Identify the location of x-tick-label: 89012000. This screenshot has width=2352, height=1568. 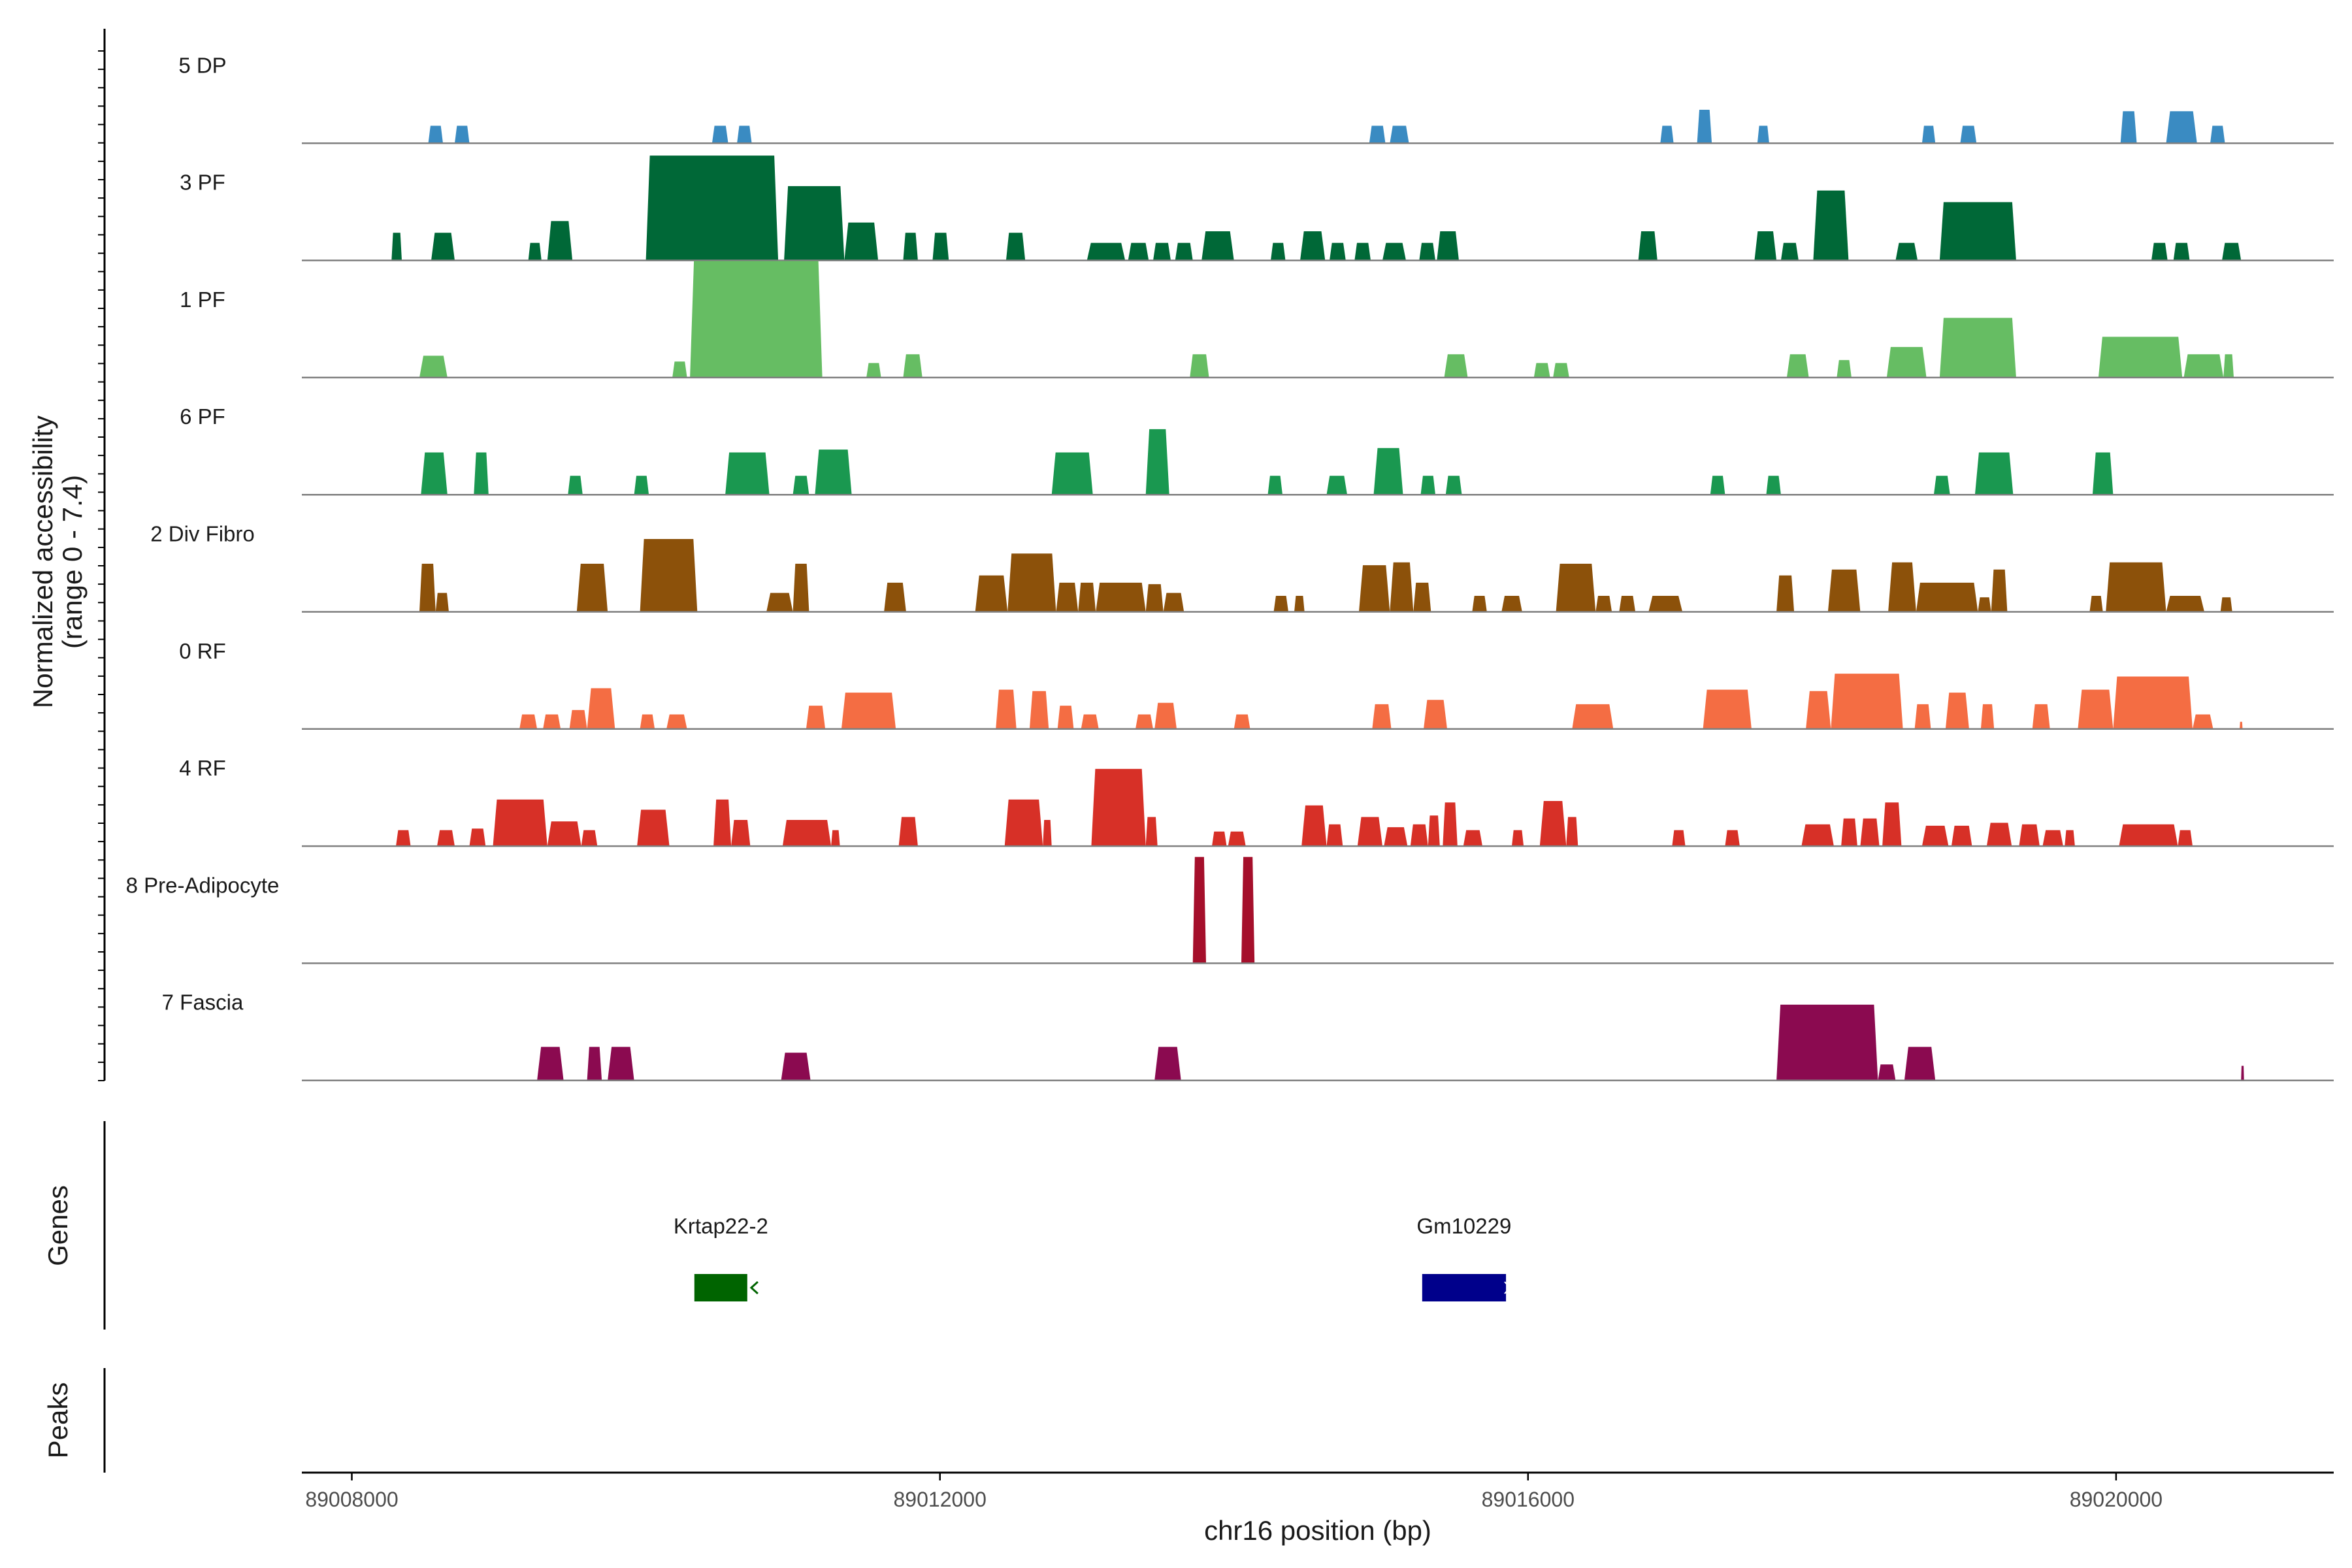
(940, 1499).